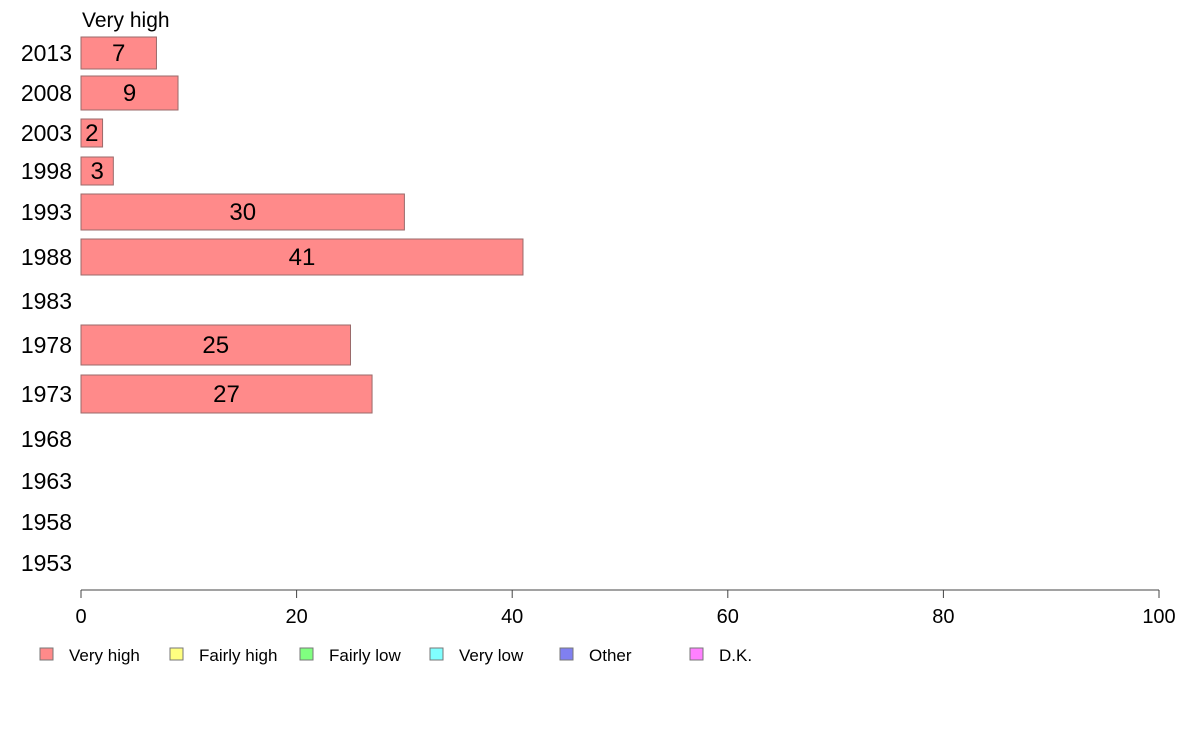 This screenshot has height=736, width=1188. I want to click on chart-title: Very high, so click(126, 20).